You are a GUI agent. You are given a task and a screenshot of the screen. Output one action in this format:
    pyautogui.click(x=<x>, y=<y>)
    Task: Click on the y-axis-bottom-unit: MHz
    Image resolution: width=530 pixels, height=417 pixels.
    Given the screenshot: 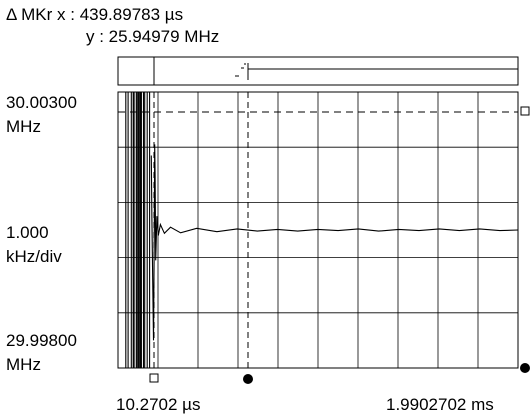 What is the action you would take?
    pyautogui.click(x=23, y=364)
    